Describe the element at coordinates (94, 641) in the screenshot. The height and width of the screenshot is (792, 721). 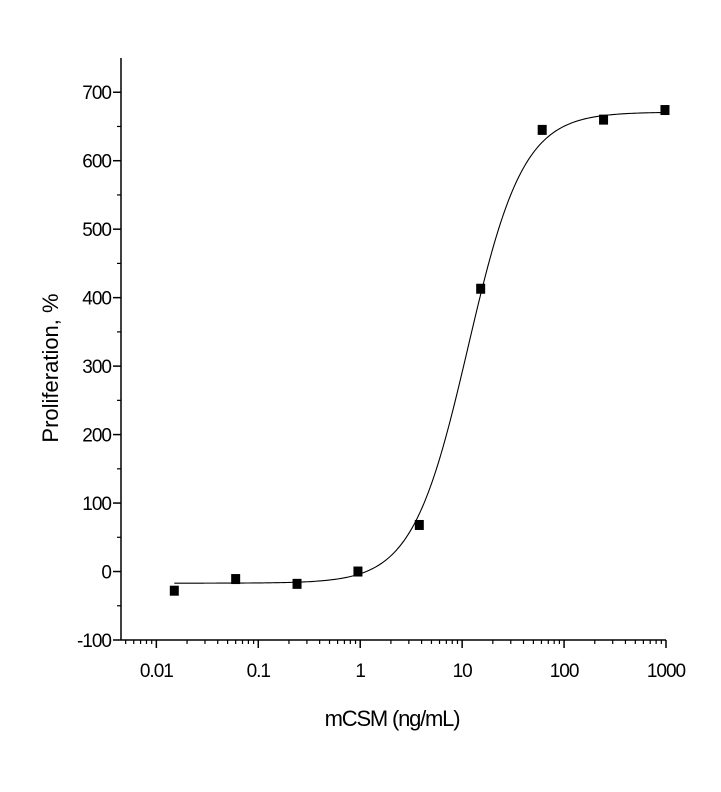
I see `y-tick-label: -100` at that location.